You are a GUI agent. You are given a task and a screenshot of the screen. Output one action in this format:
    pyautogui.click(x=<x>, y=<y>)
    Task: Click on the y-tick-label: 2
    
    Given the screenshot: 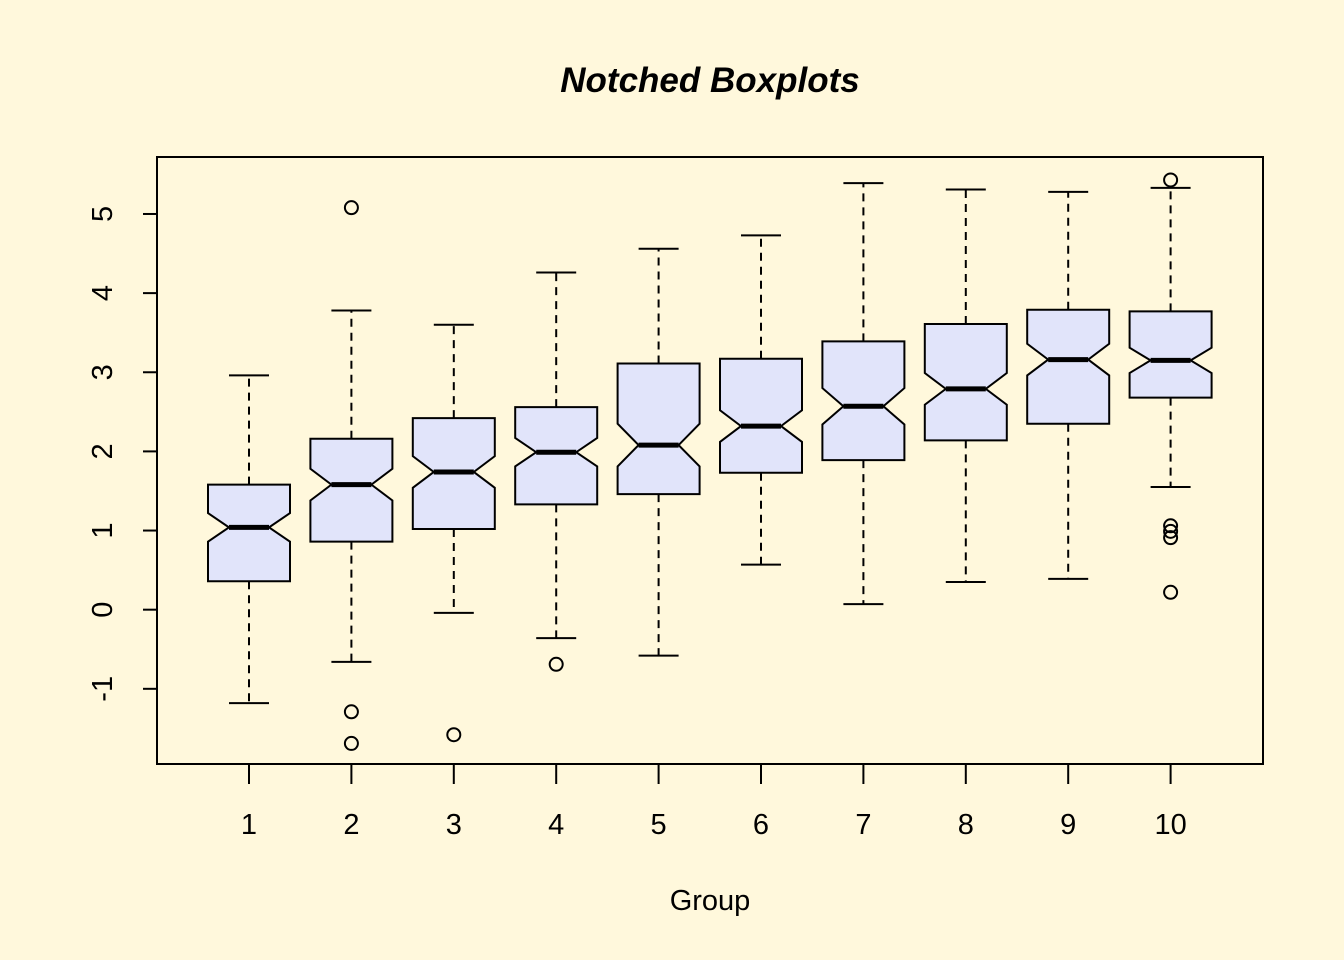 What is the action you would take?
    pyautogui.click(x=103, y=451)
    